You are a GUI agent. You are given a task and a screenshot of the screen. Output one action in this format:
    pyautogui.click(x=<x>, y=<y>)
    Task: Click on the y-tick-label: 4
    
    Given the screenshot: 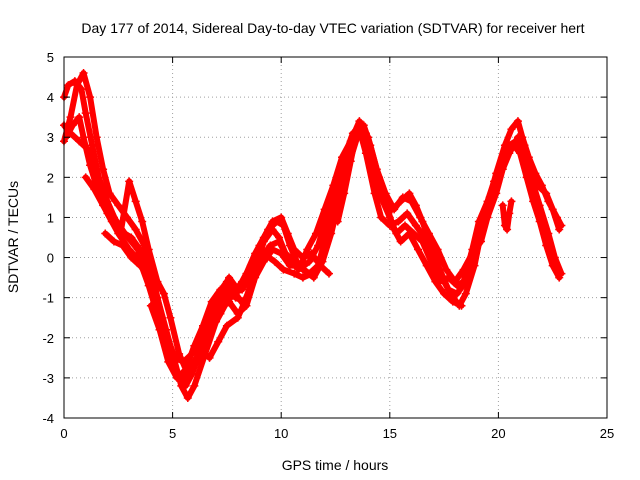 What is the action you would take?
    pyautogui.click(x=50, y=97)
    